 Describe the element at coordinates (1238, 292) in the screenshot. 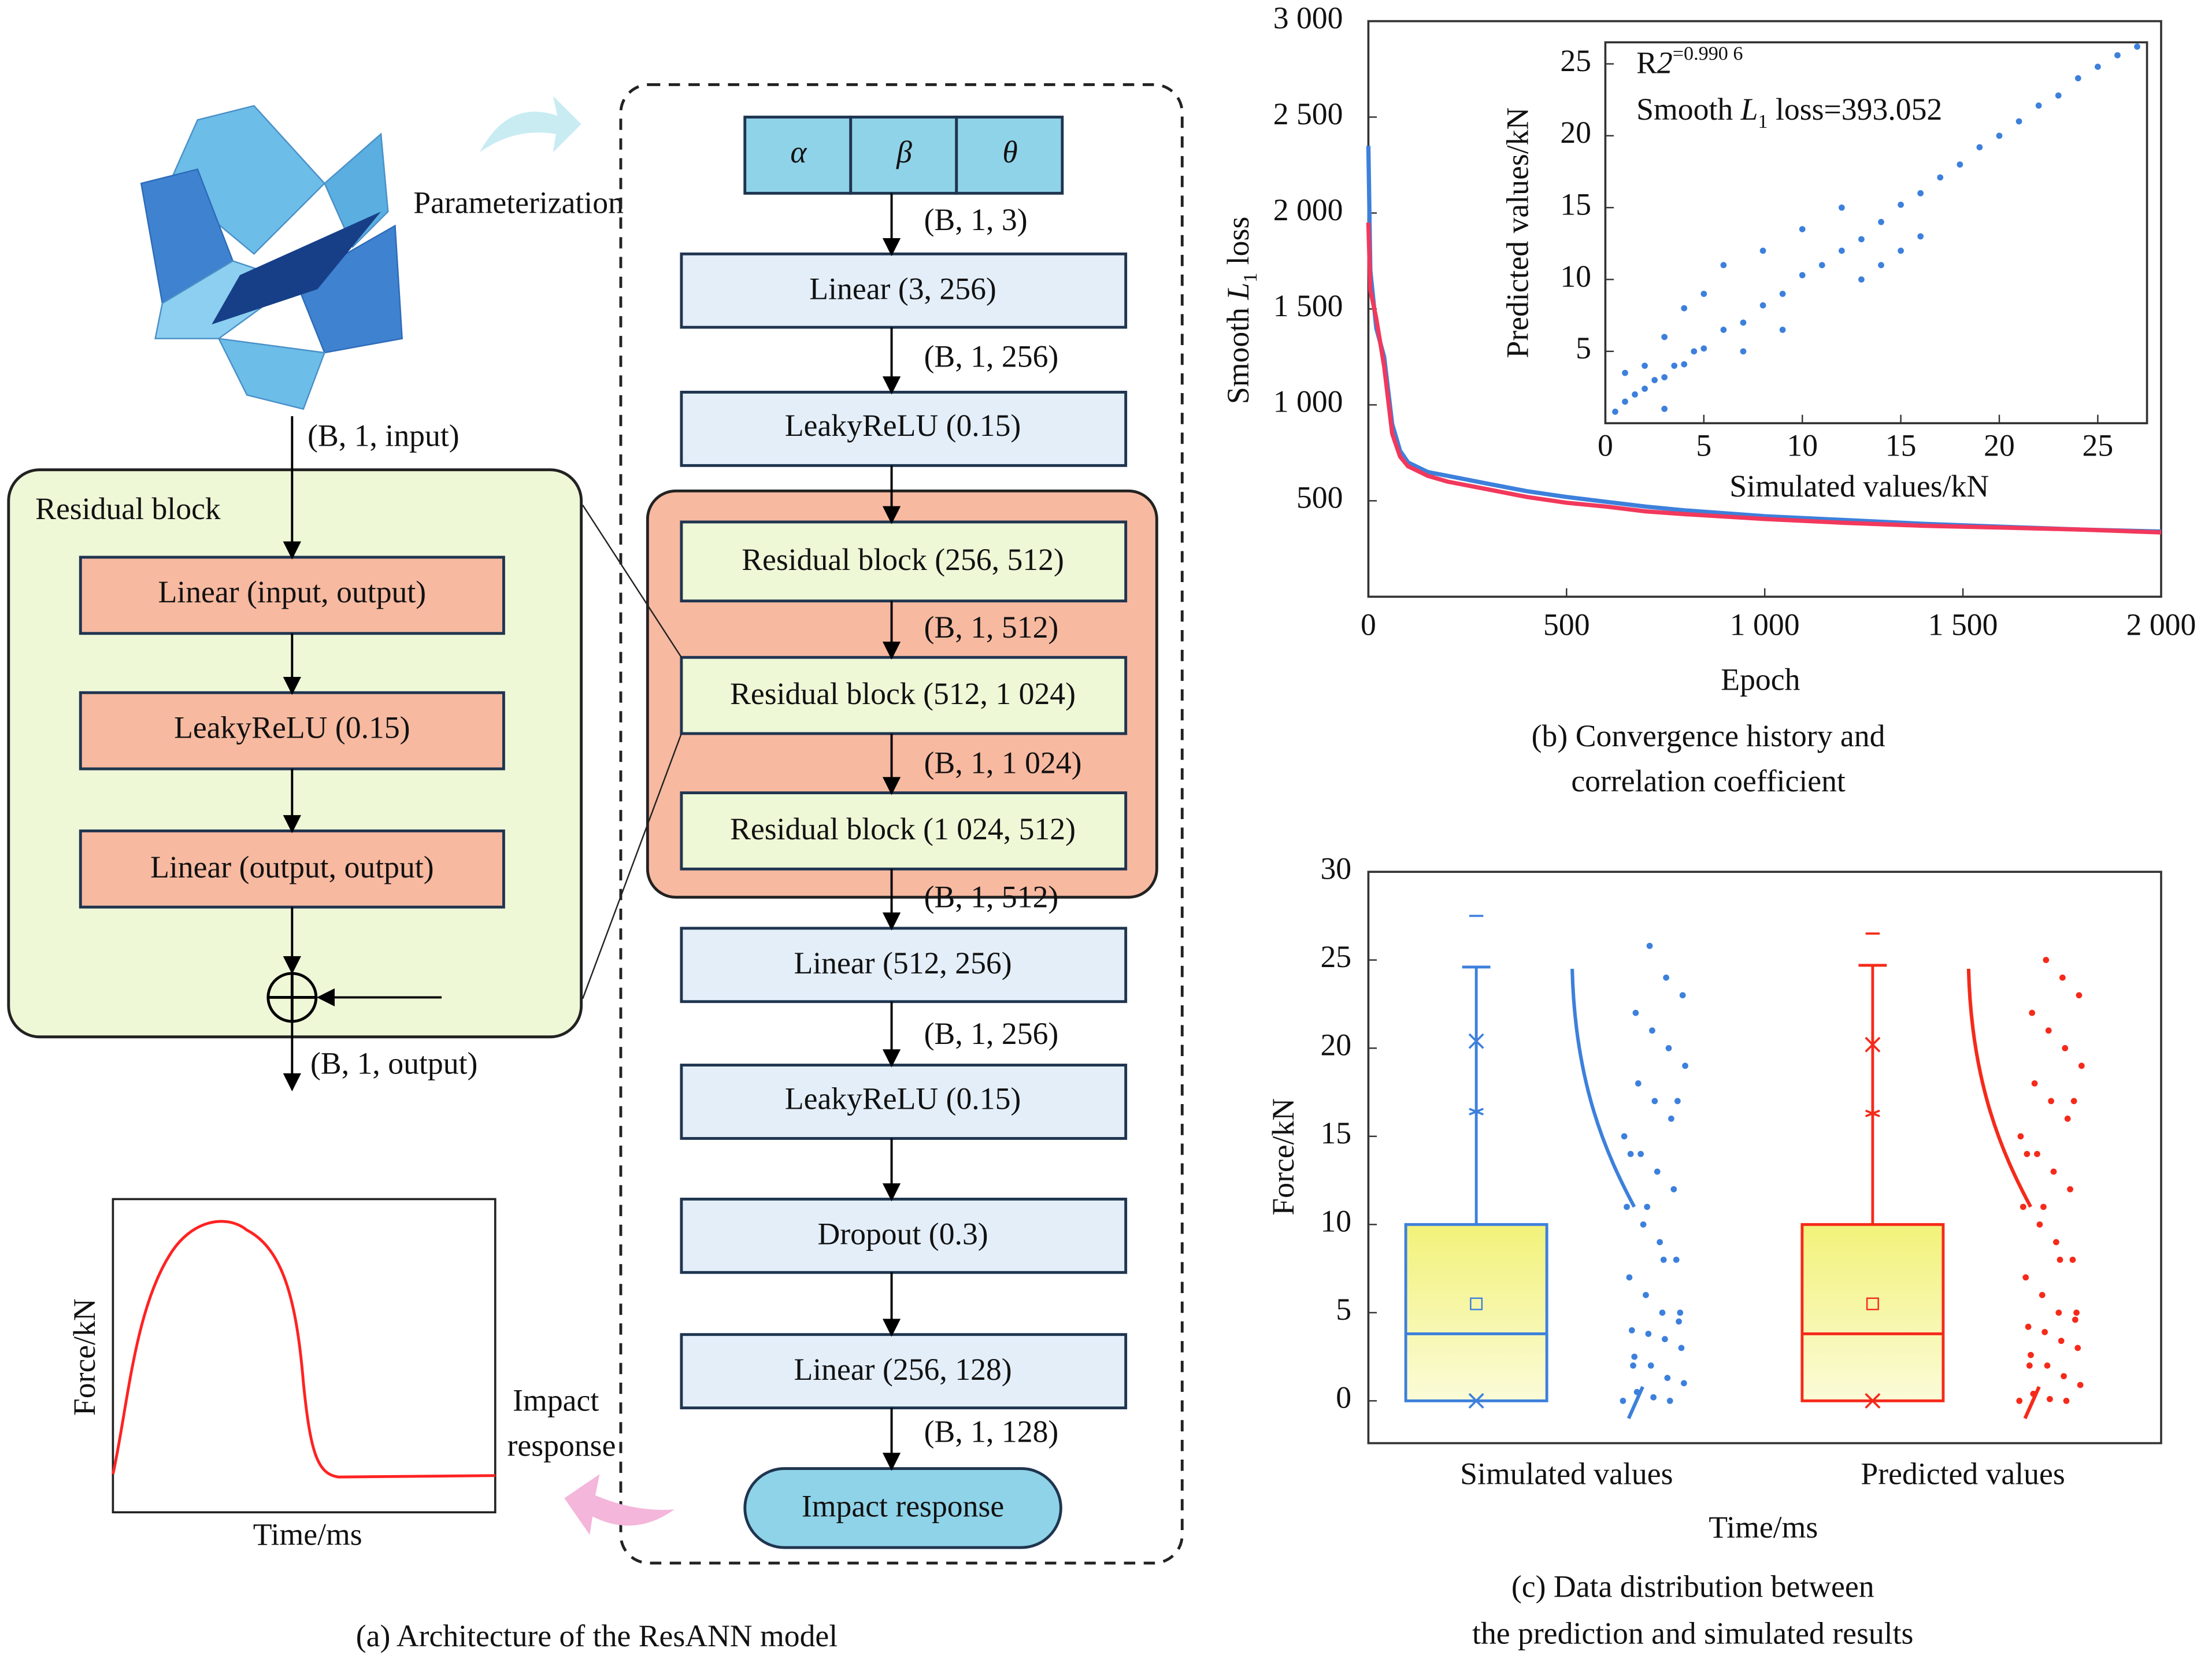

I see `label-part: L` at that location.